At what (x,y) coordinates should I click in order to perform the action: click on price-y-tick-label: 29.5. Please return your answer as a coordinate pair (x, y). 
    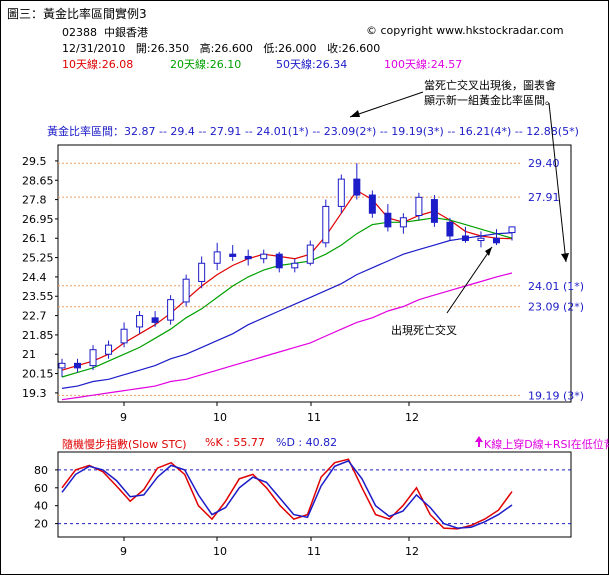
    Looking at the image, I should click on (34, 161).